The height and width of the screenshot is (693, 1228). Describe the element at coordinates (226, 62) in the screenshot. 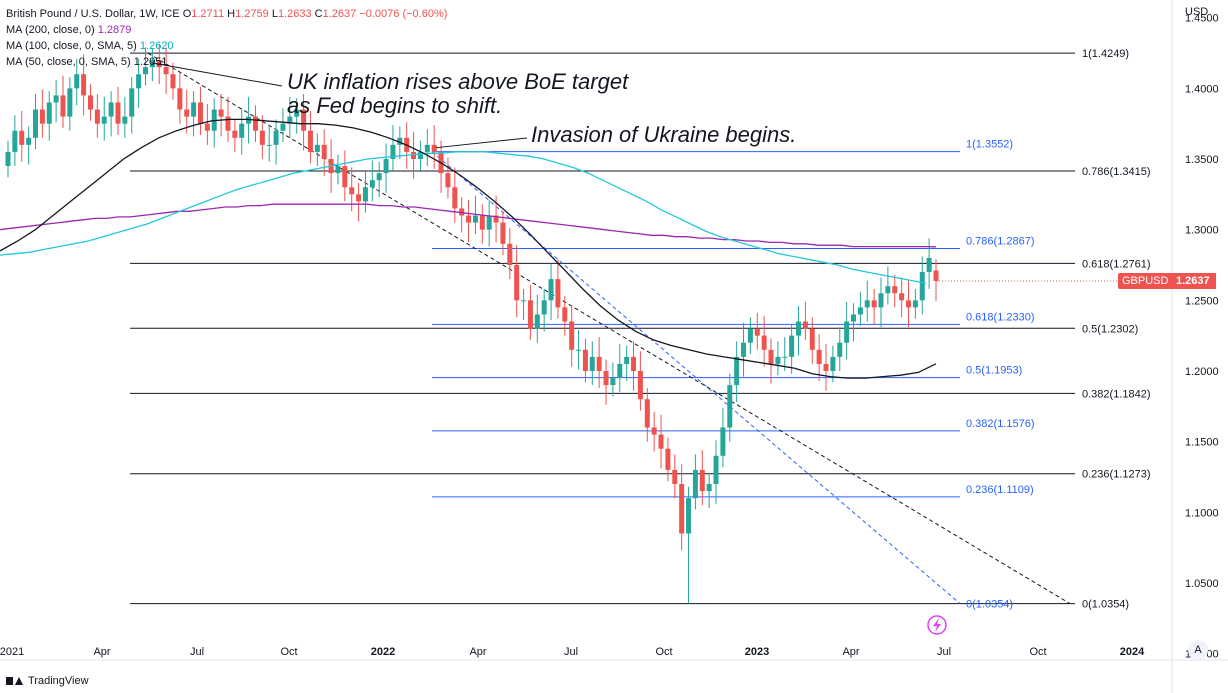

I see `legend-row-ma50: MA (50, close, 0, SMA, 5) 1.2051` at that location.